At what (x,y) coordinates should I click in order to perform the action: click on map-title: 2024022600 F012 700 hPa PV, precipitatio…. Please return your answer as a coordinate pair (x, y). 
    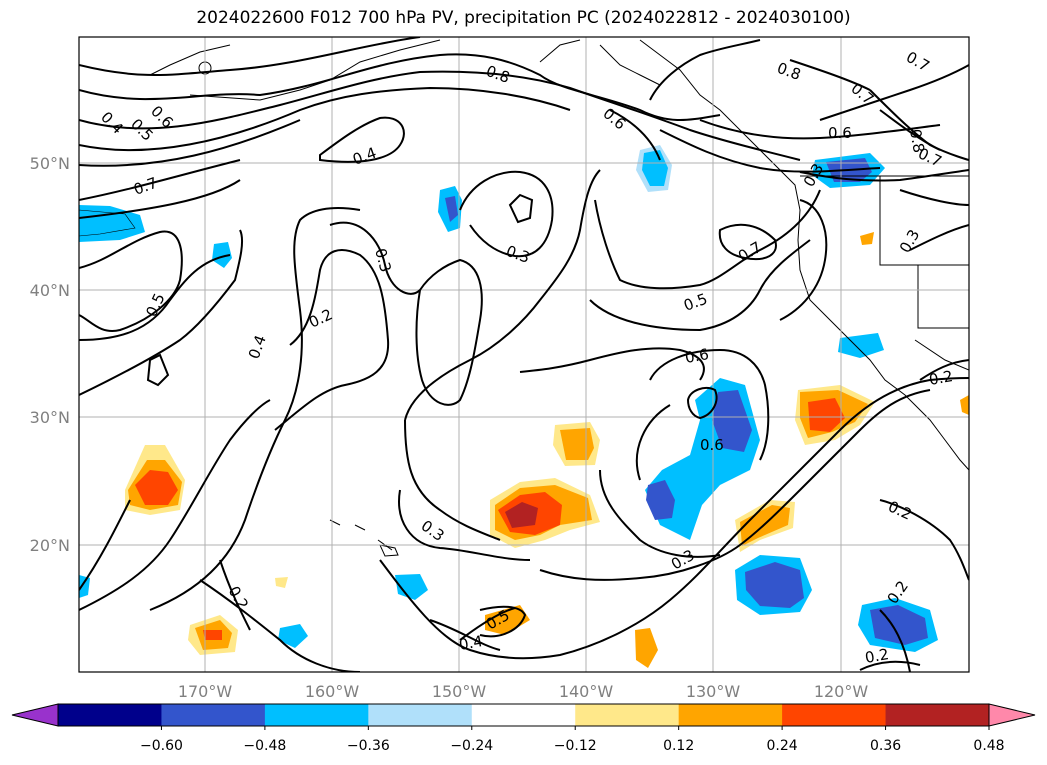
    Looking at the image, I should click on (523, 18).